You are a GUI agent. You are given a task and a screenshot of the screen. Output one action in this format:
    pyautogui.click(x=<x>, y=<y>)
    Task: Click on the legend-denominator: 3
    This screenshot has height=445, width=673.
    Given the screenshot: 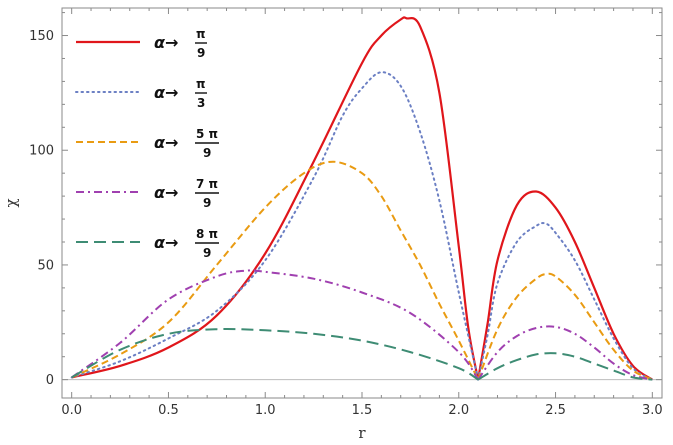 What is the action you would take?
    pyautogui.click(x=201, y=103)
    